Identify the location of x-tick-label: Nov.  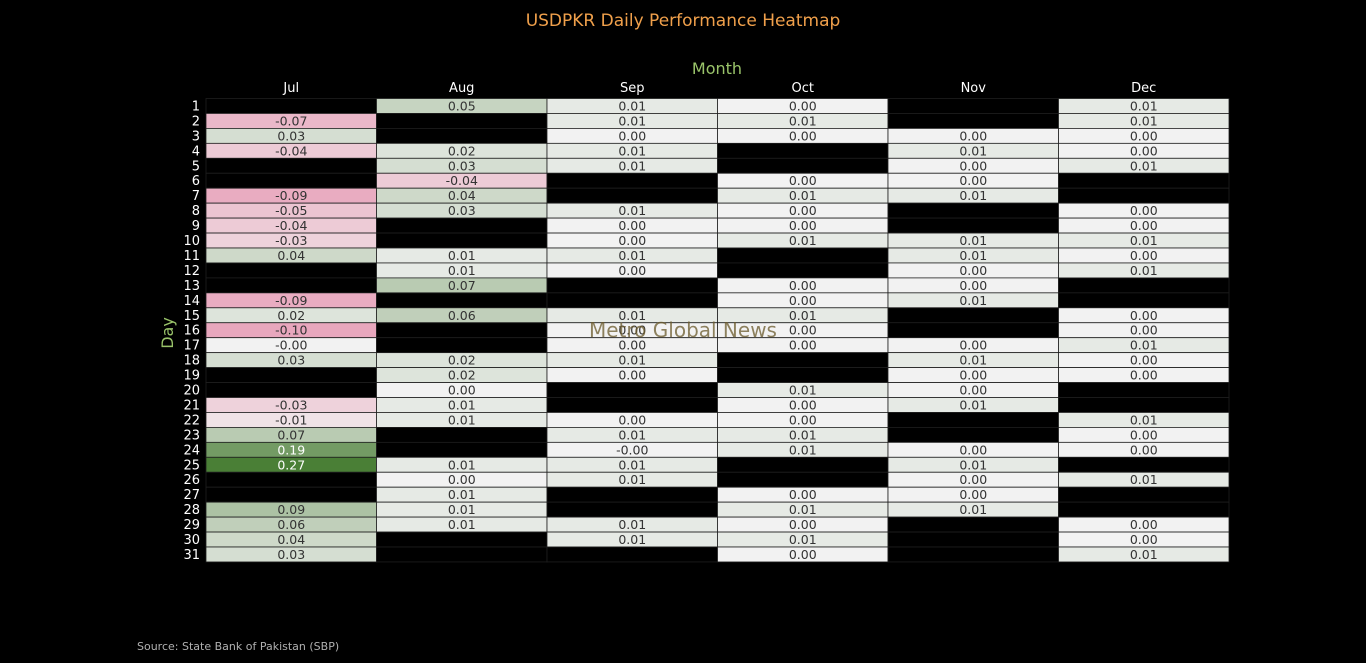
(974, 88).